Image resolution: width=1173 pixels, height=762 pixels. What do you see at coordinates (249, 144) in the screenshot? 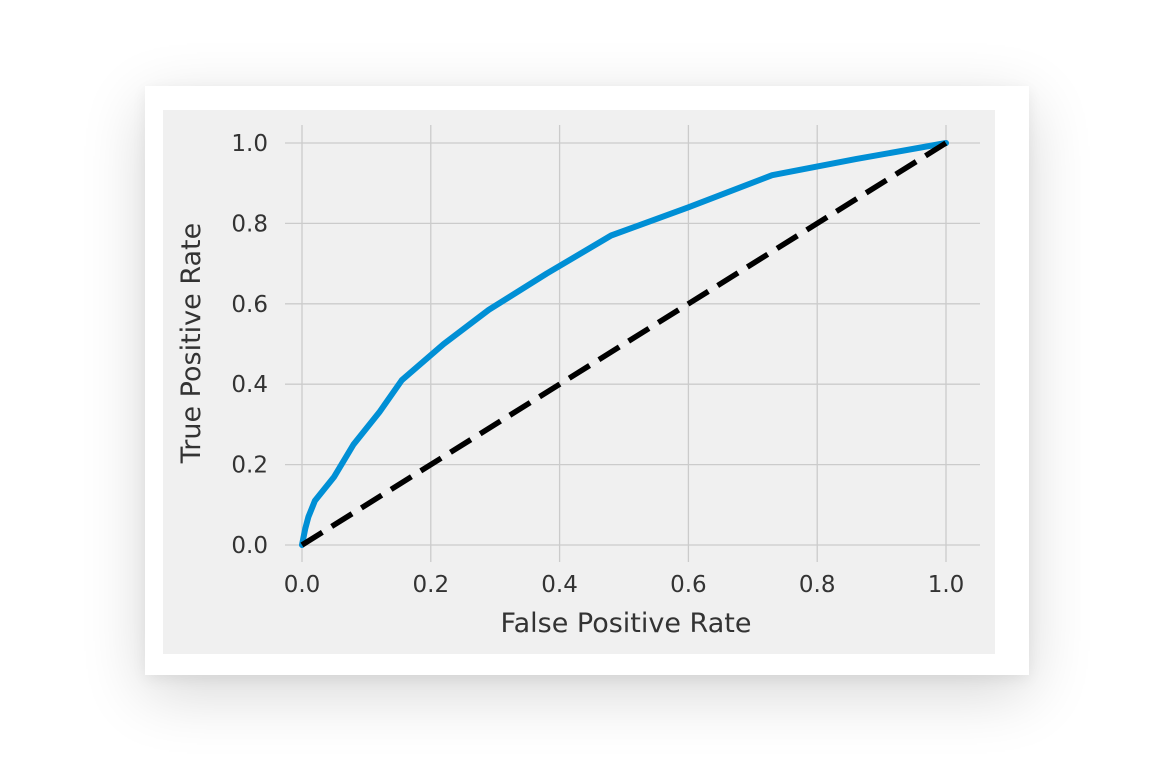
I see `y-tick-label: 1.0` at bounding box center [249, 144].